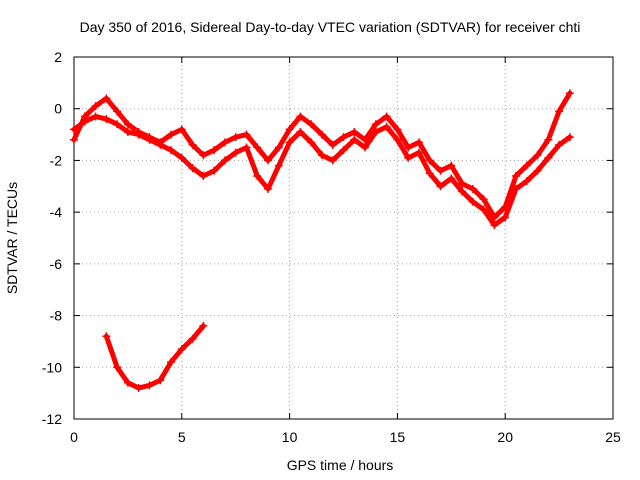 This screenshot has width=640, height=480. I want to click on series-track-c, so click(155, 356).